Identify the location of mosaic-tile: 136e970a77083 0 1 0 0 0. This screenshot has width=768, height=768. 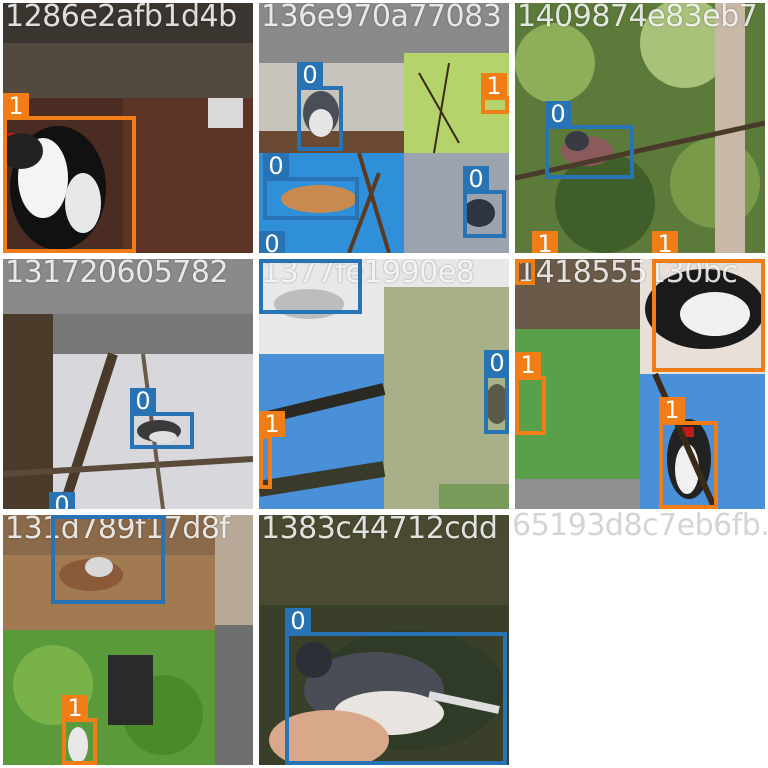
(384, 128).